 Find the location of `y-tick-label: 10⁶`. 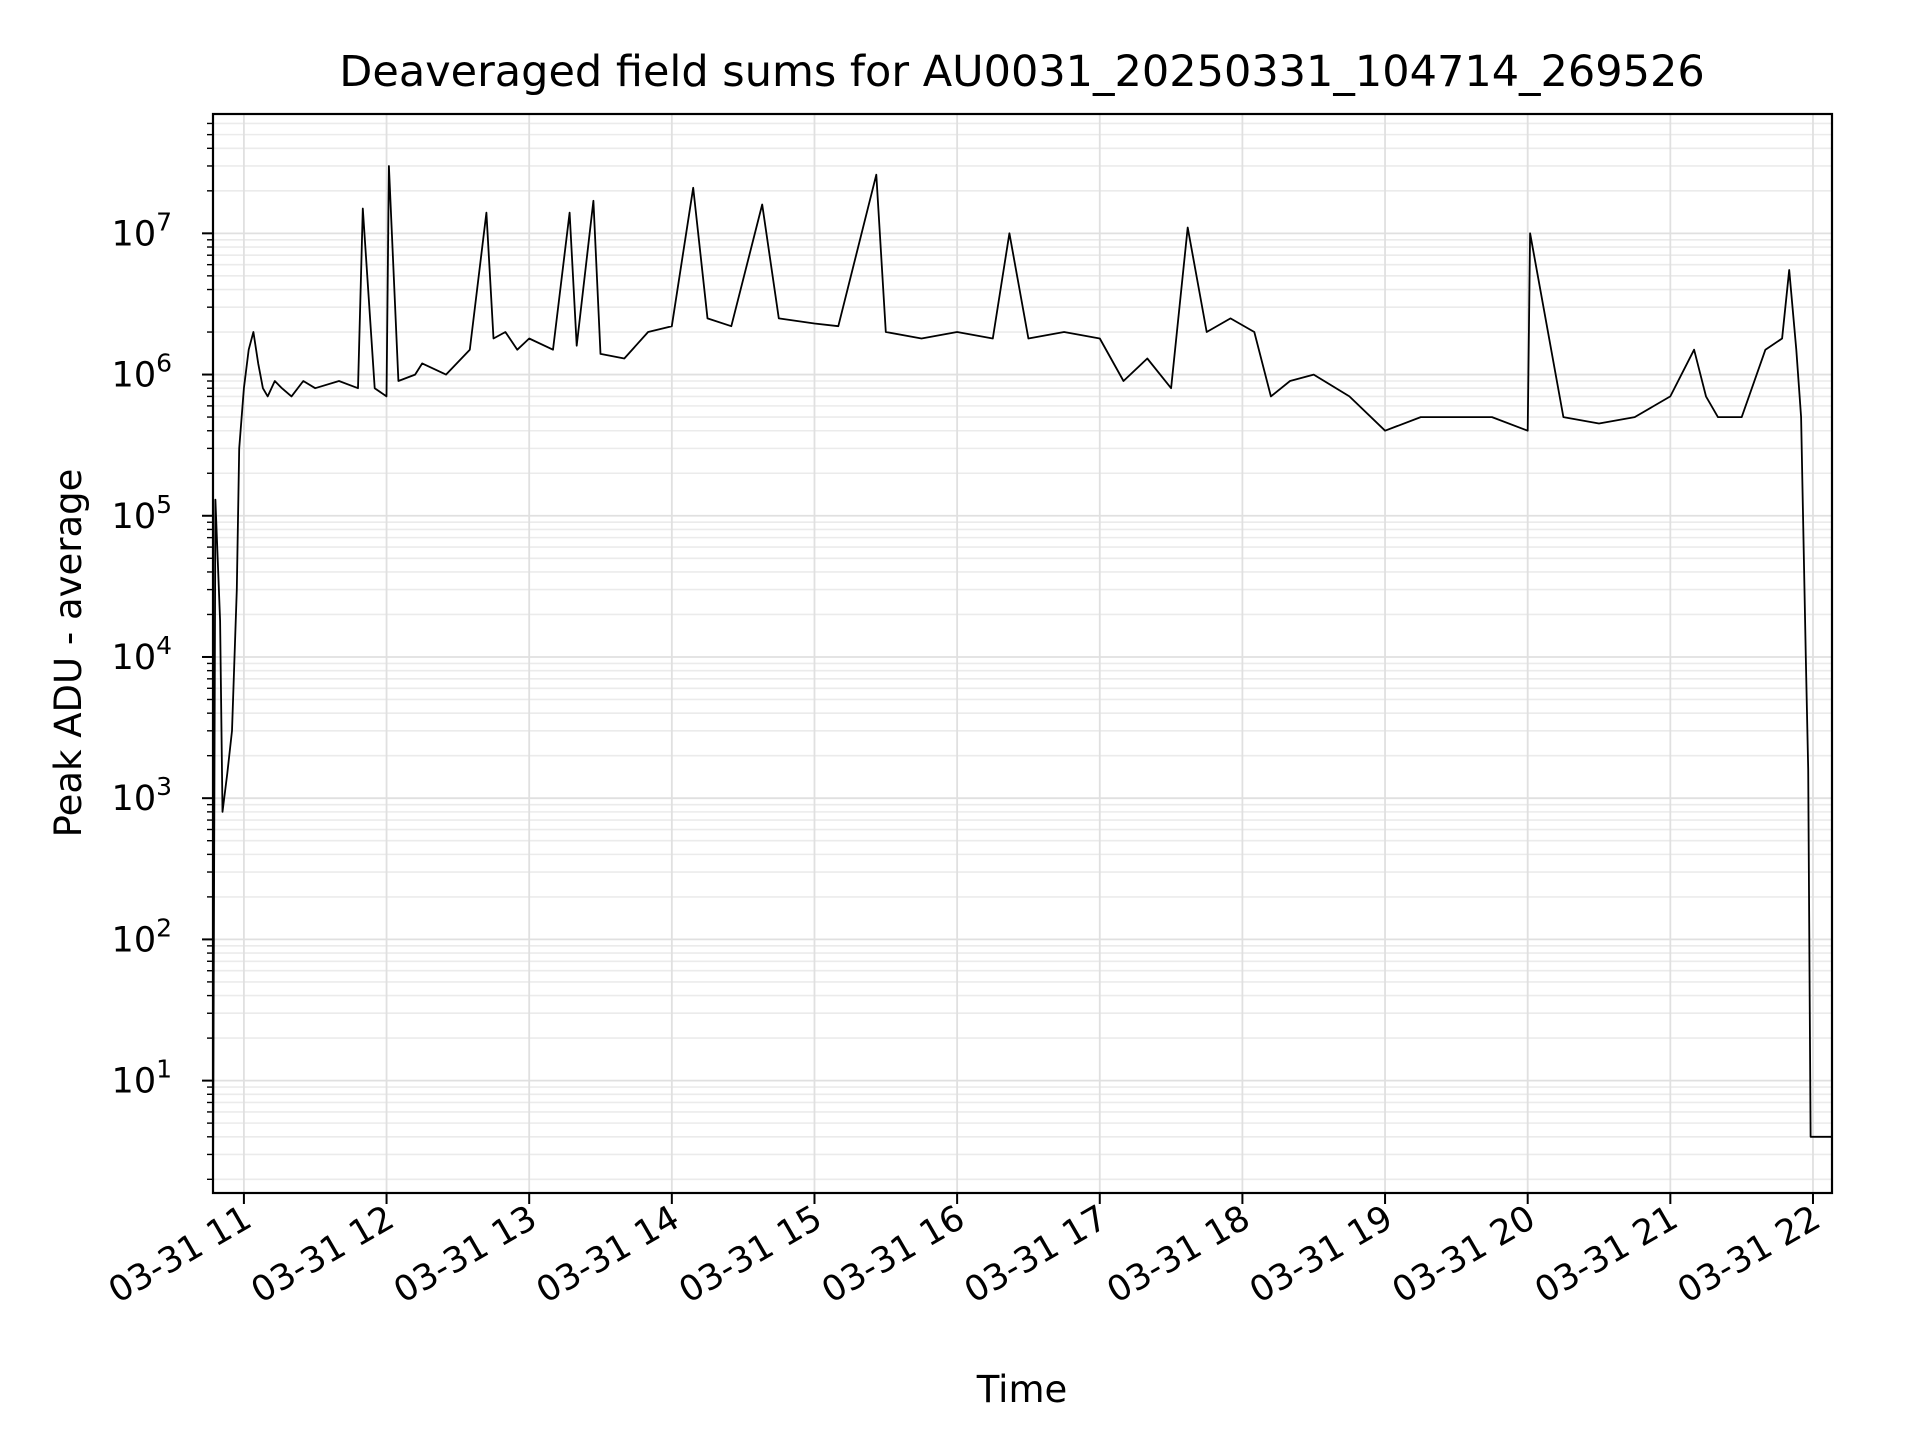

y-tick-label: 10⁶ is located at coordinates (142, 372).